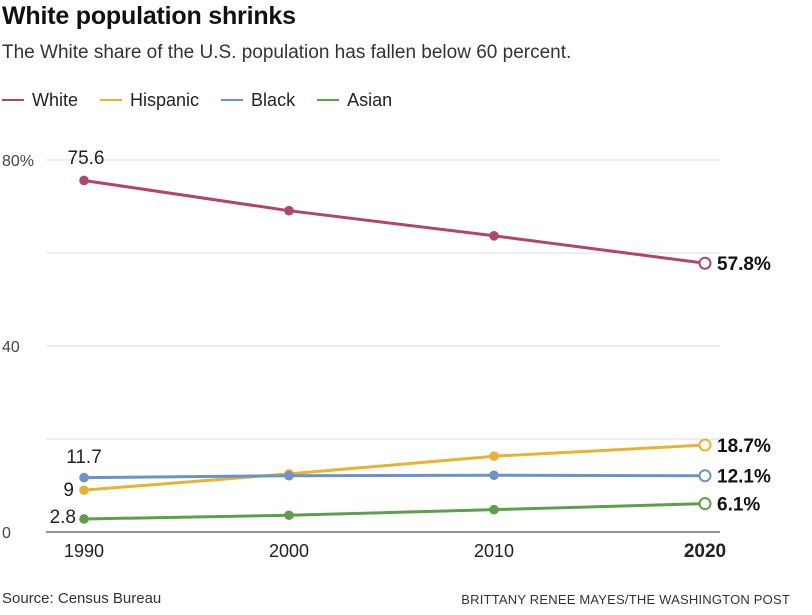 Image resolution: width=812 pixels, height=615 pixels. I want to click on legend-swatch-hispanic, so click(111, 100).